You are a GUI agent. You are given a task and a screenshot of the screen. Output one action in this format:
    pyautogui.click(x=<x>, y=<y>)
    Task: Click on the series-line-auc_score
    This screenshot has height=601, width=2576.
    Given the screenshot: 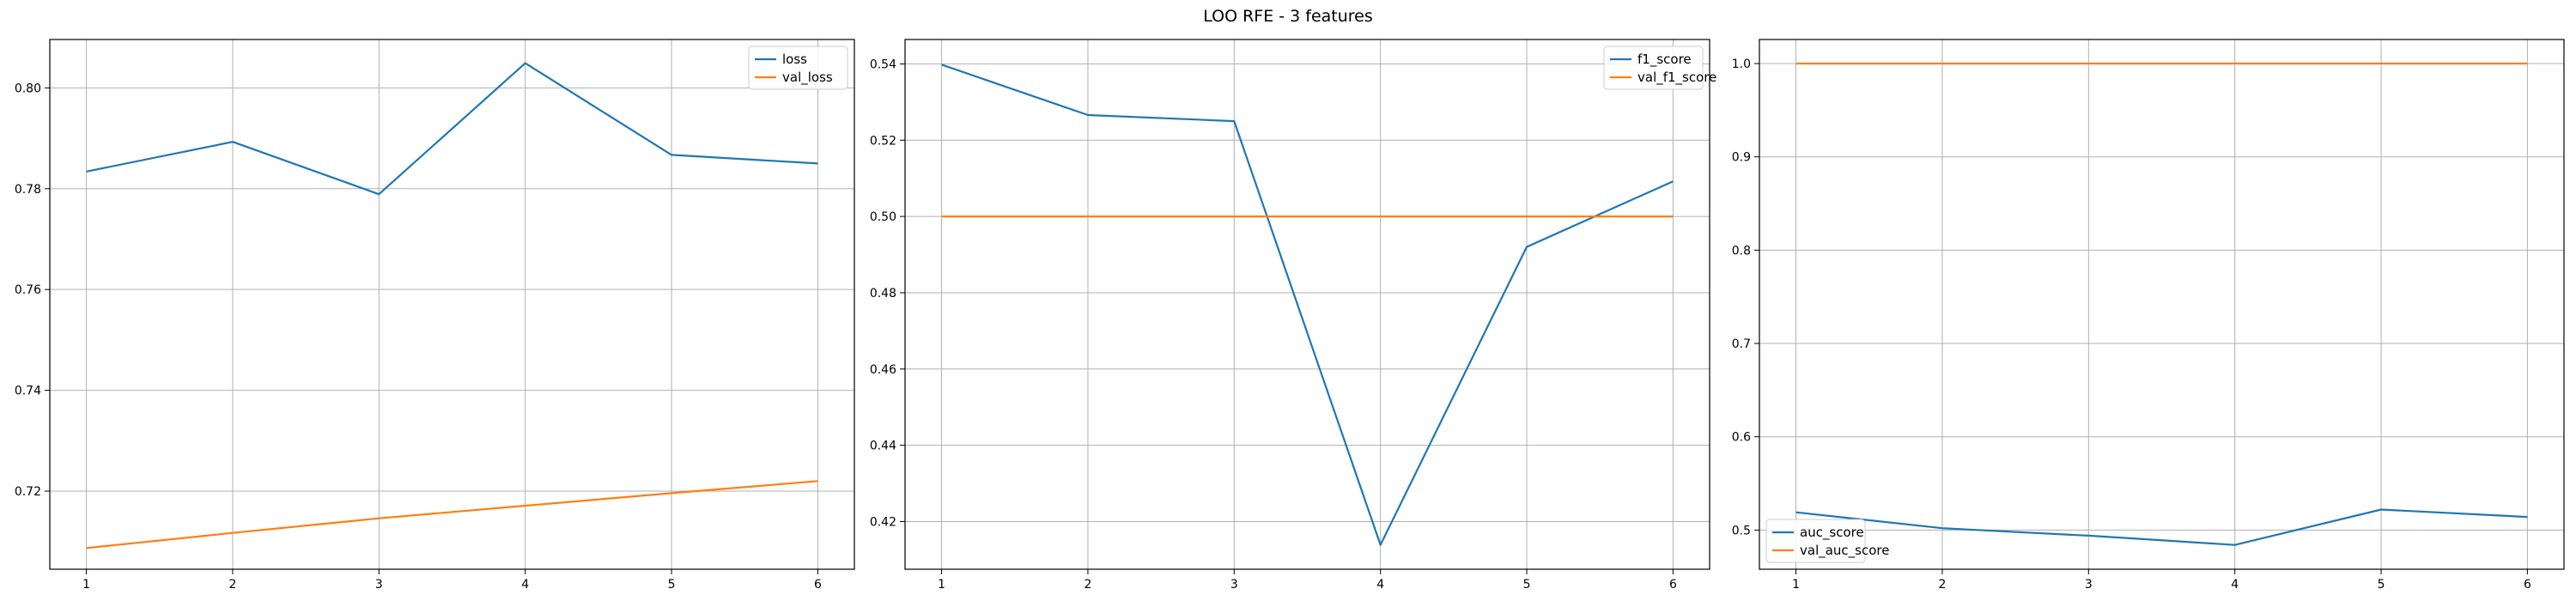 What is the action you would take?
    pyautogui.click(x=2162, y=527)
    